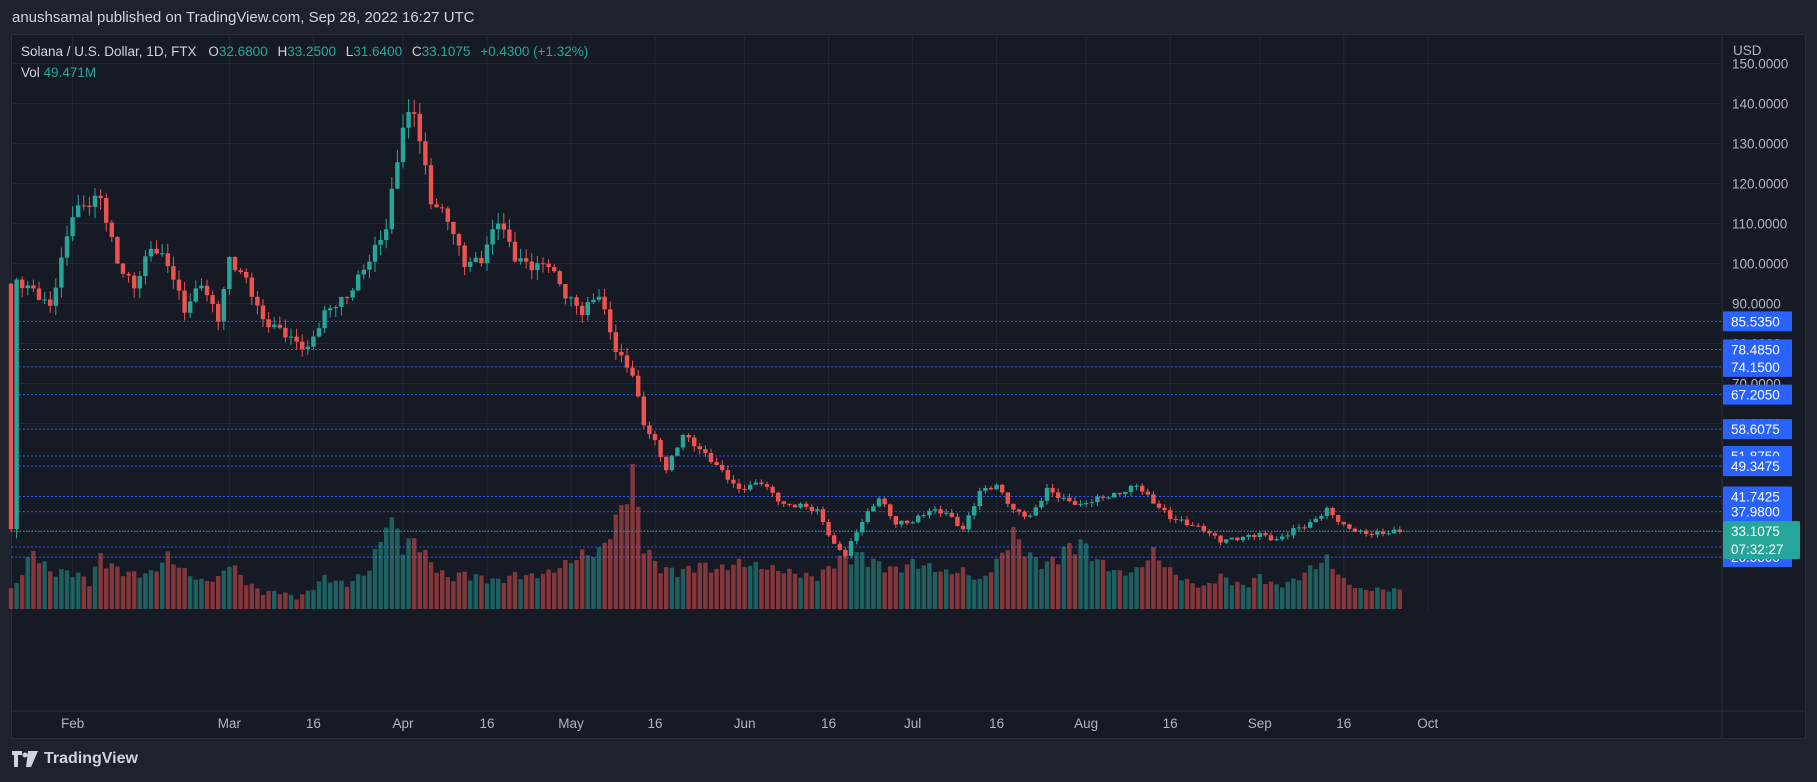  I want to click on current-price-badge, so click(1761, 540).